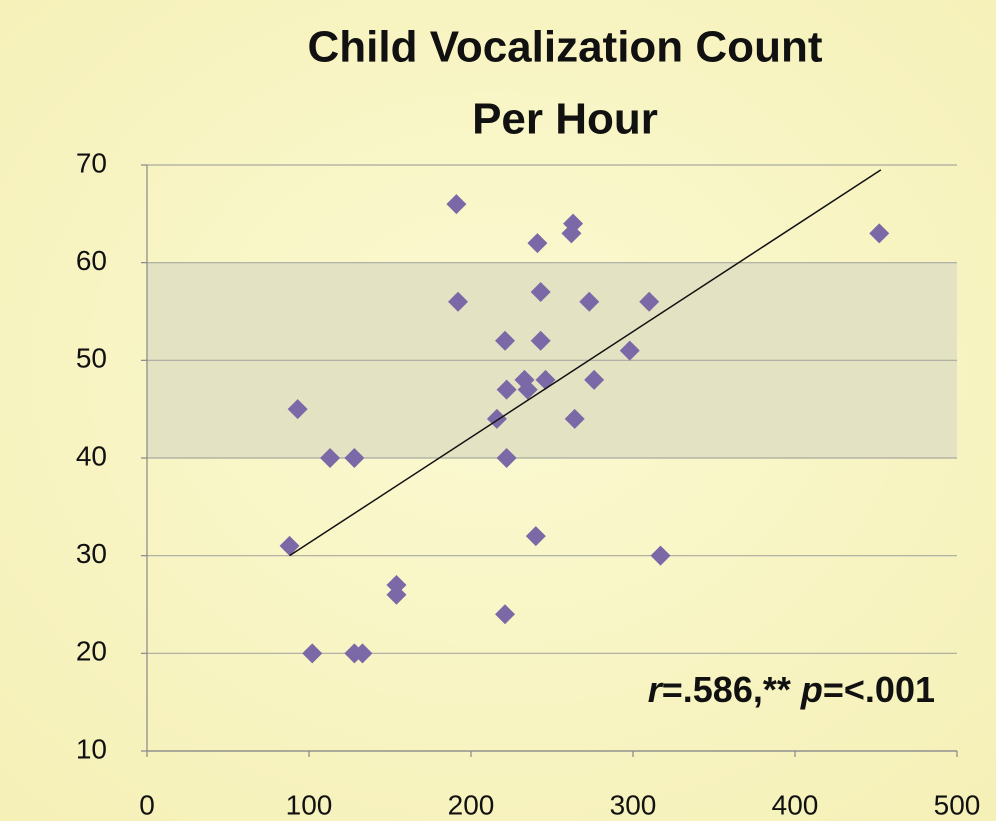 This screenshot has width=996, height=821. I want to click on annotation-part: =<.001, so click(879, 689).